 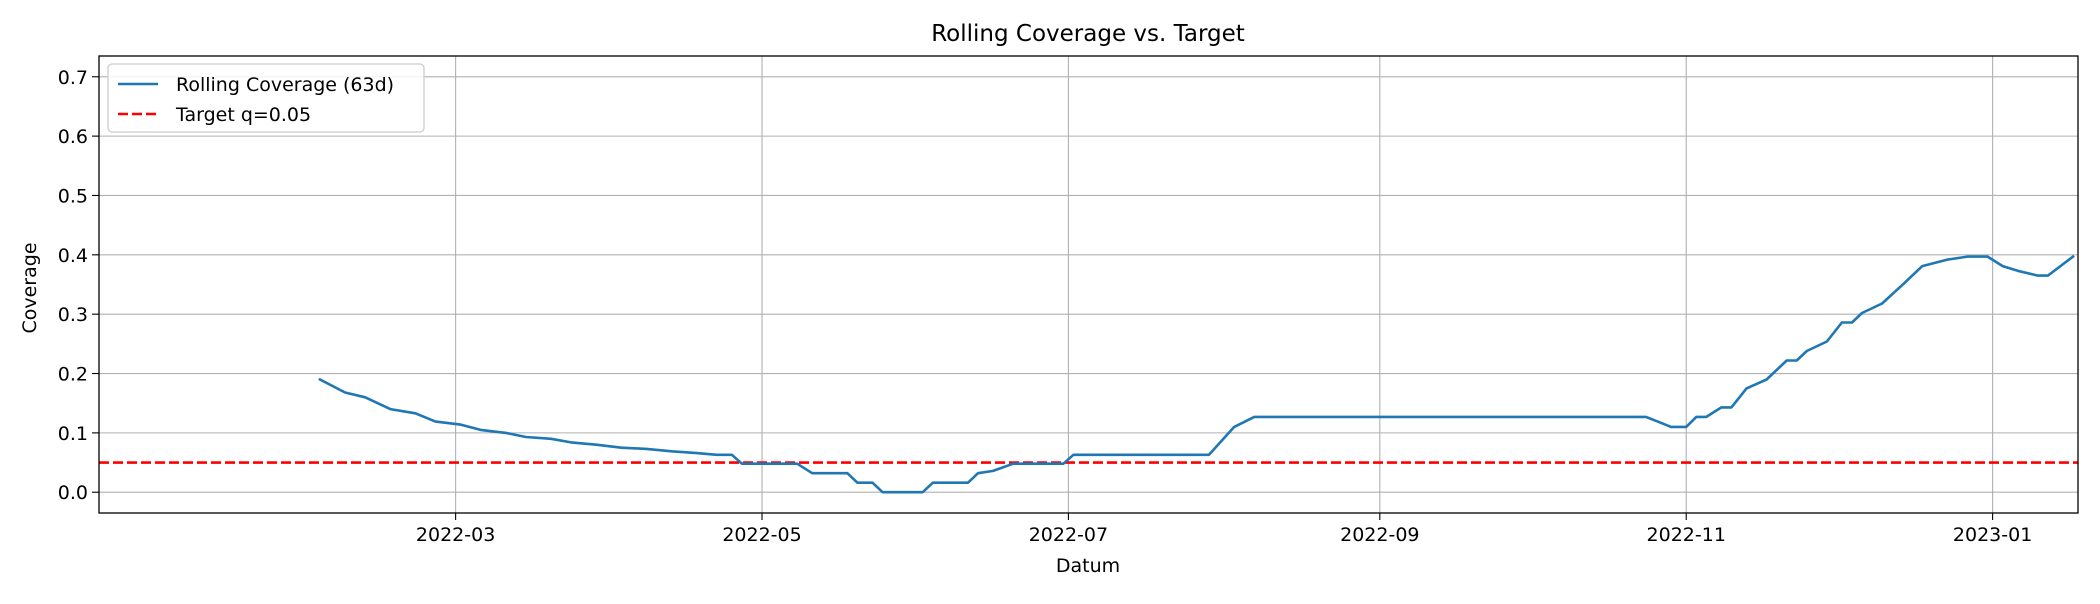 What do you see at coordinates (1686, 535) in the screenshot?
I see `x-tick-label: 2022-11` at bounding box center [1686, 535].